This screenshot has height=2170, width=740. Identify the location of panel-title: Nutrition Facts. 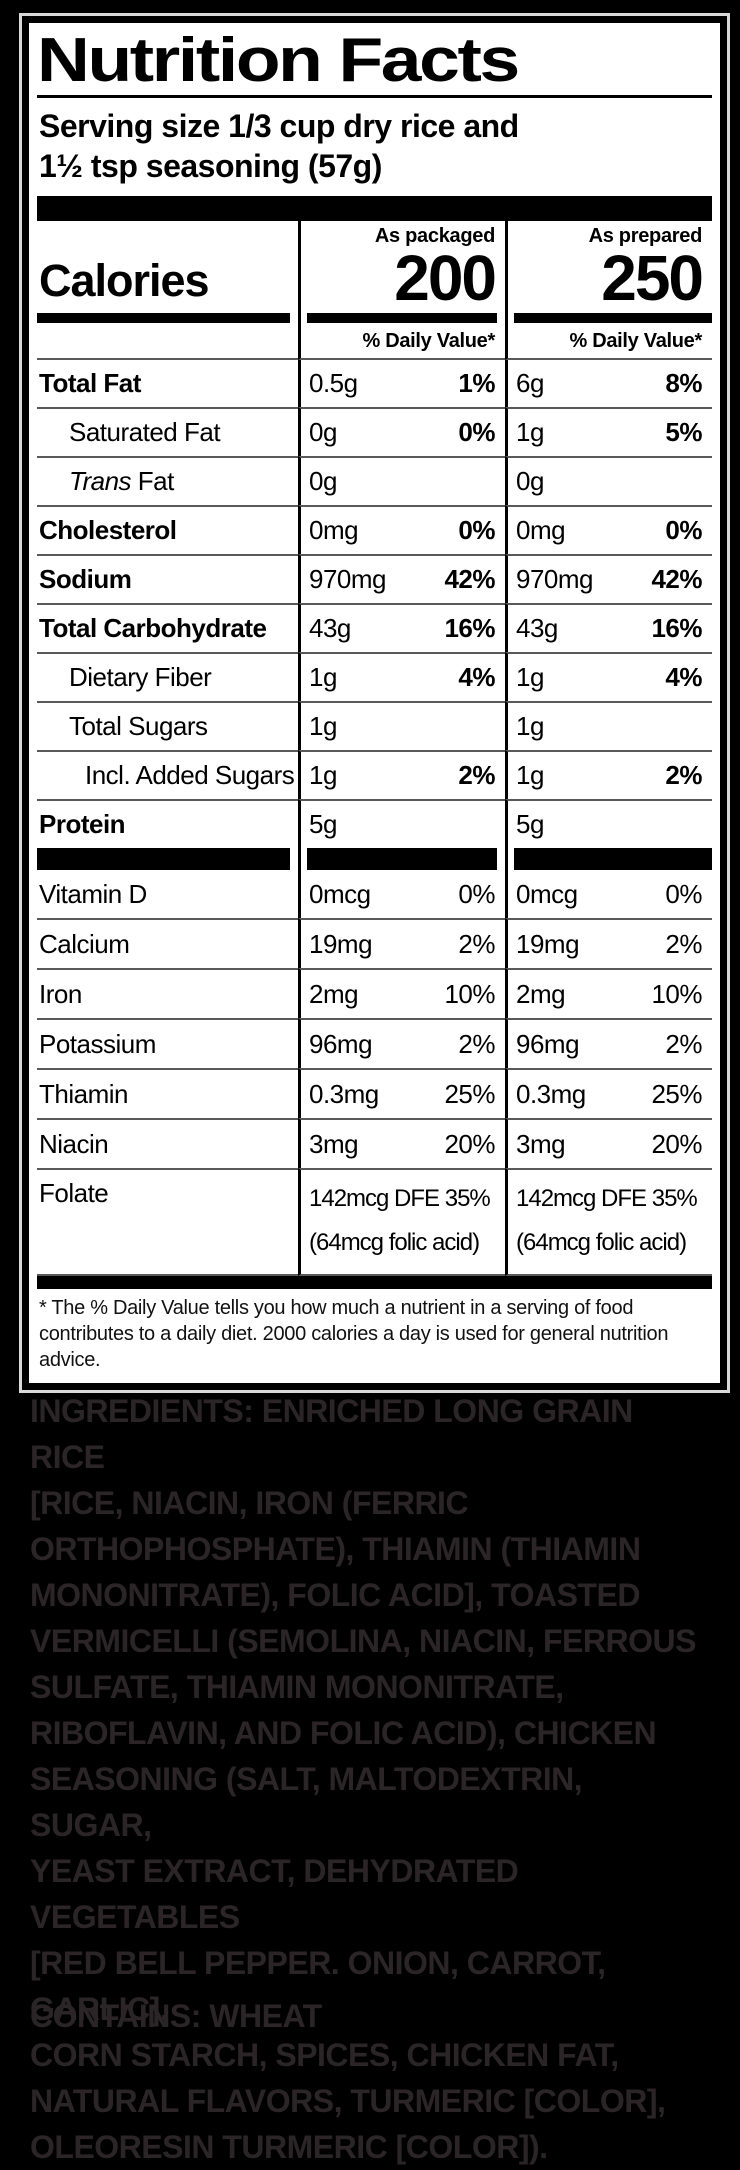
(278, 60).